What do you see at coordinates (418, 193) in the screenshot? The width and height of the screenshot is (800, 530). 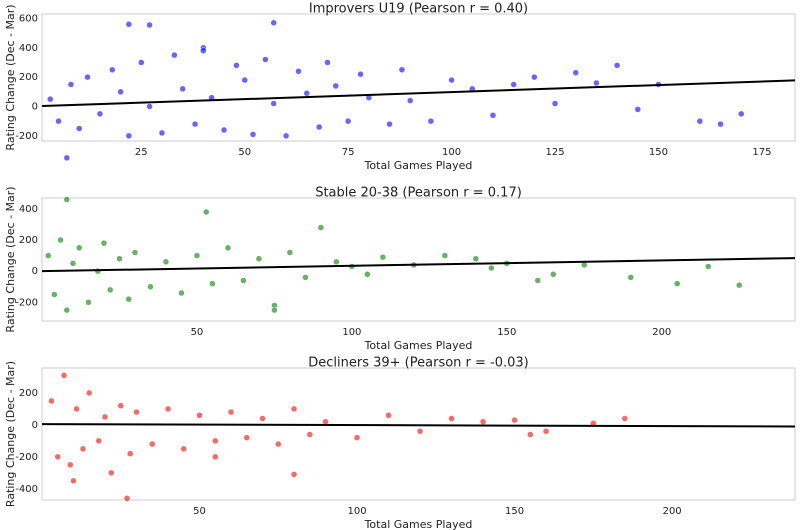 I see `chart-title: Stable 20-38 (Pearson r = 0.17)` at bounding box center [418, 193].